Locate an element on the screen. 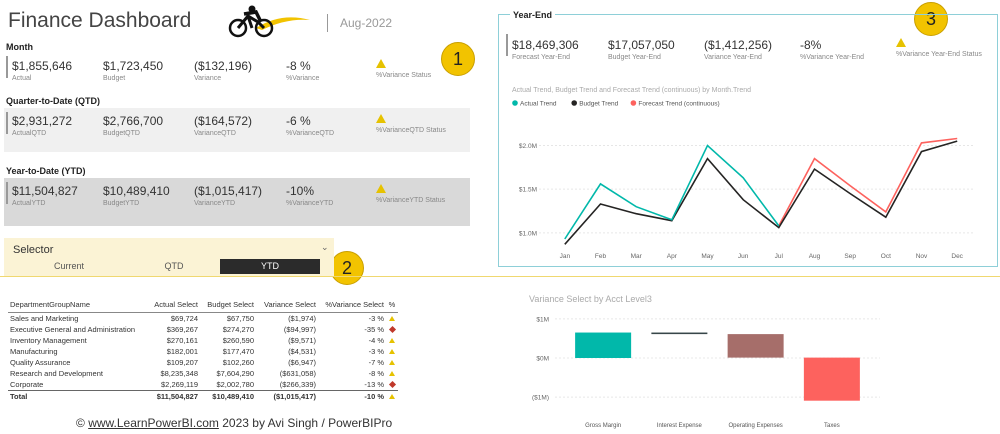  kpi-label: BudgetYTD is located at coordinates (121, 203).